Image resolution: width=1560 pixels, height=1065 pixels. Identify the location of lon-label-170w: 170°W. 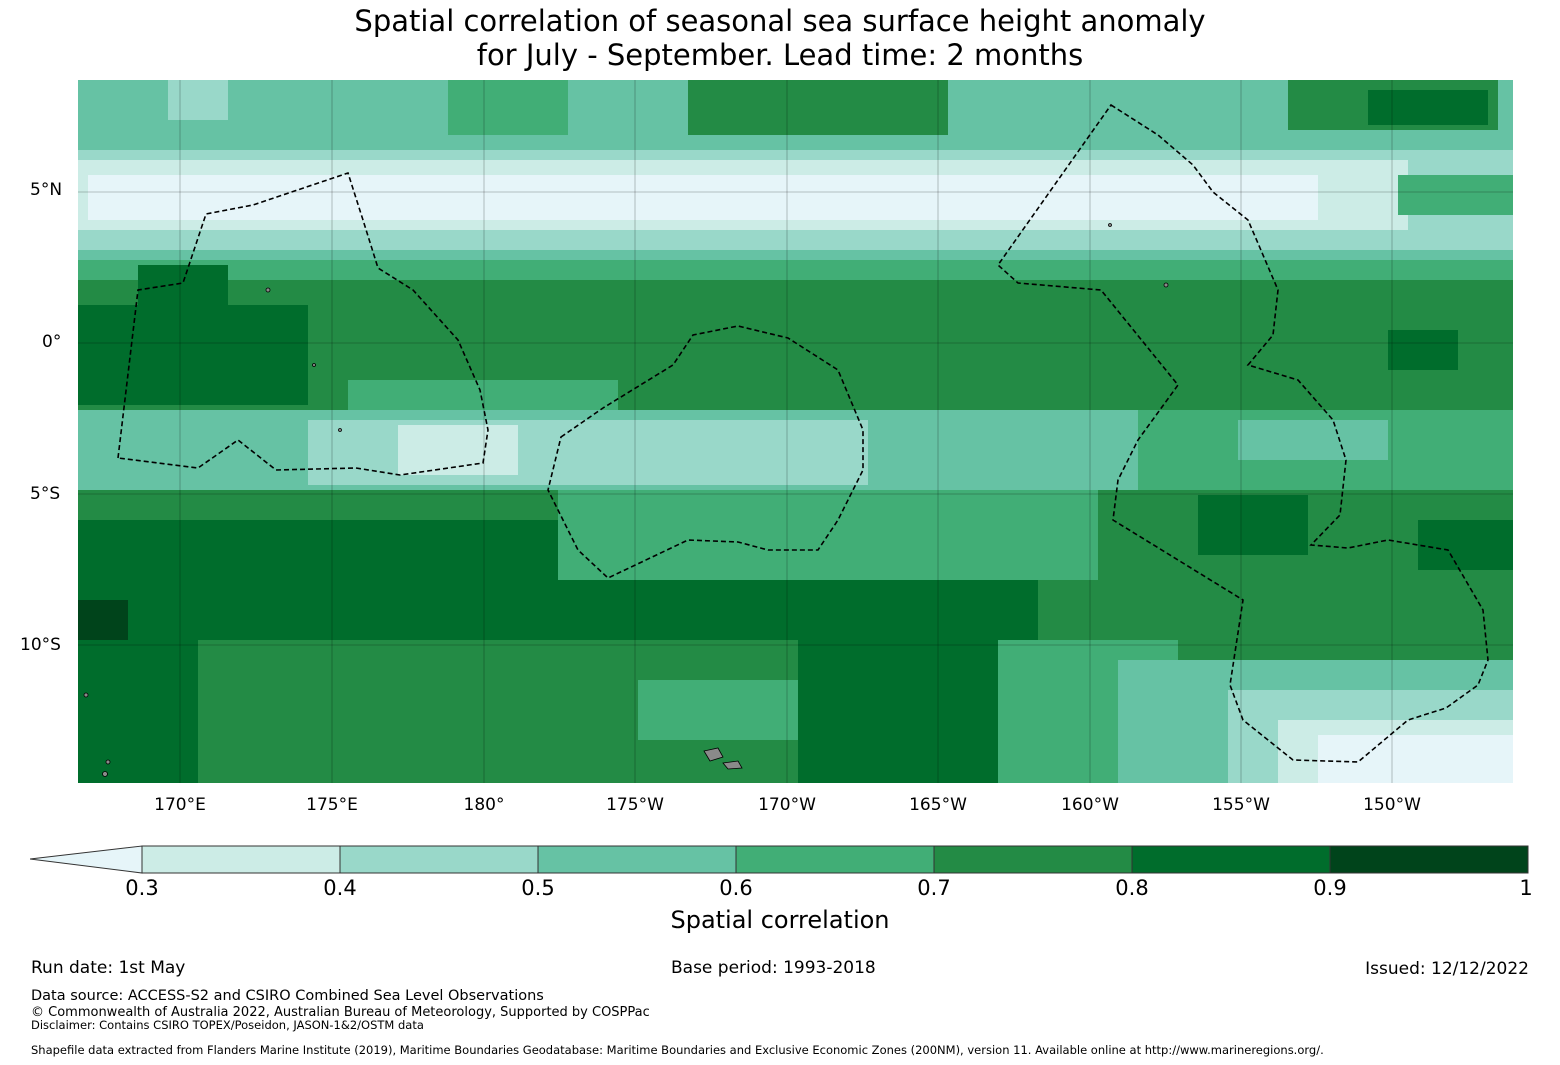
(787, 805).